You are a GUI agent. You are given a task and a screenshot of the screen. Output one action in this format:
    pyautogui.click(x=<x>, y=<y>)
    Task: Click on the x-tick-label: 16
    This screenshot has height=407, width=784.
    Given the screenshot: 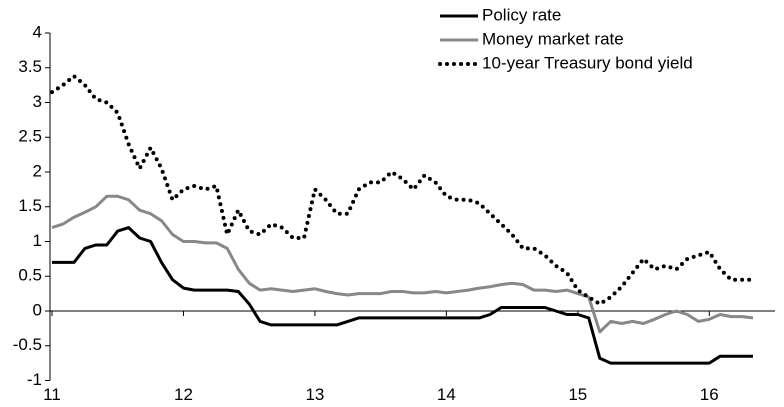 What is the action you would take?
    pyautogui.click(x=709, y=394)
    